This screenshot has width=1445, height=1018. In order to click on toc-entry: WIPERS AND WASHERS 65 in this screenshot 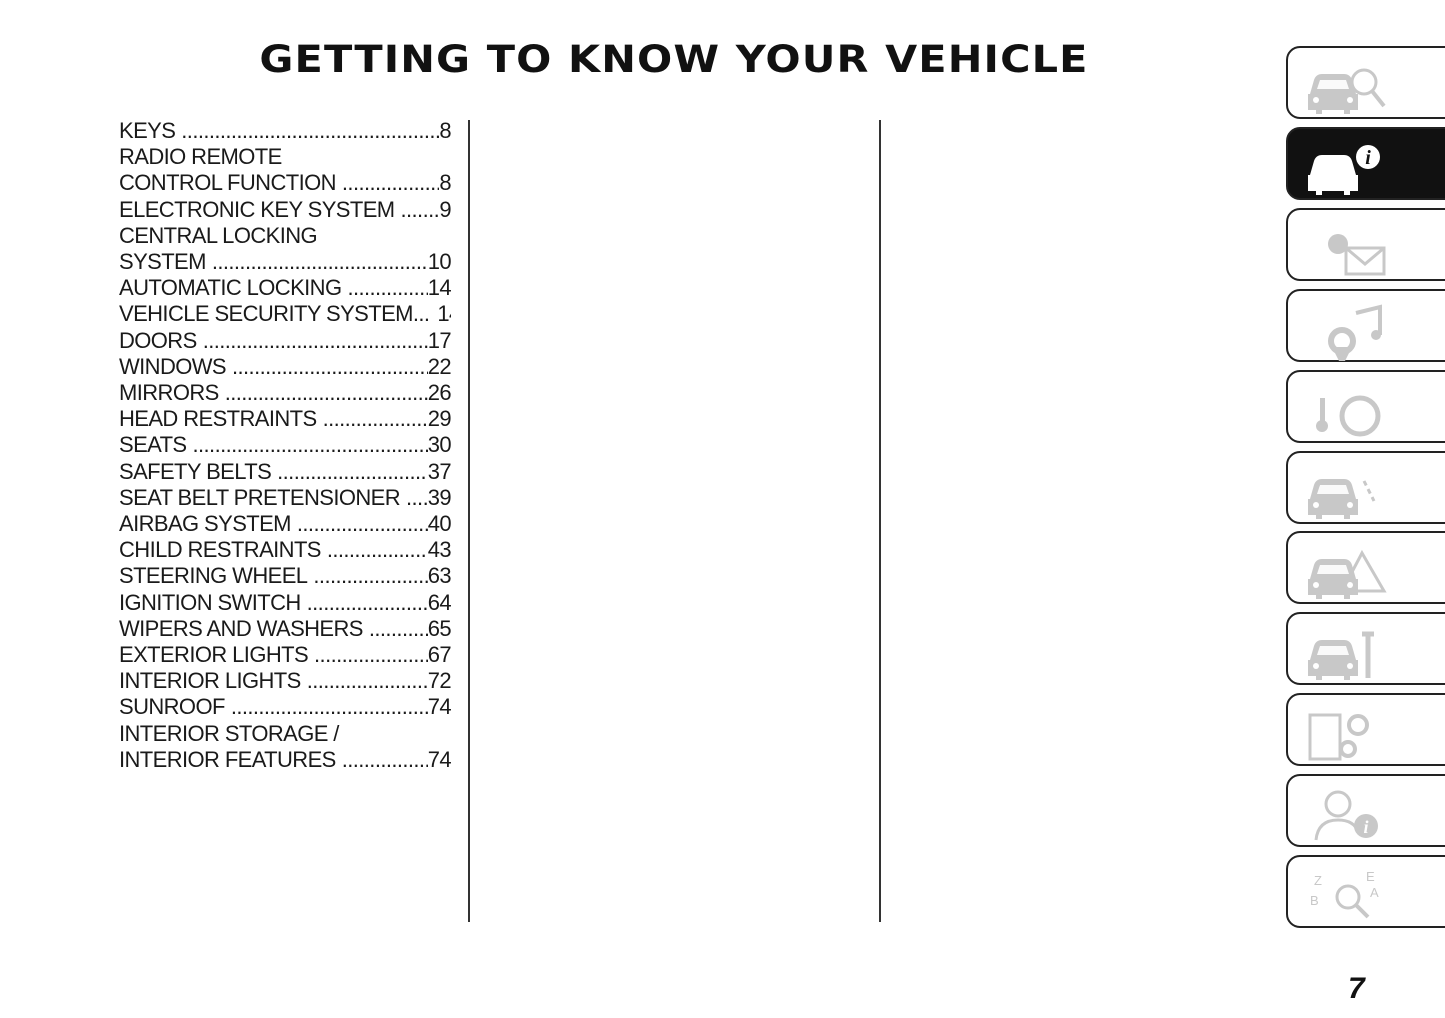, I will do `click(285, 629)`.